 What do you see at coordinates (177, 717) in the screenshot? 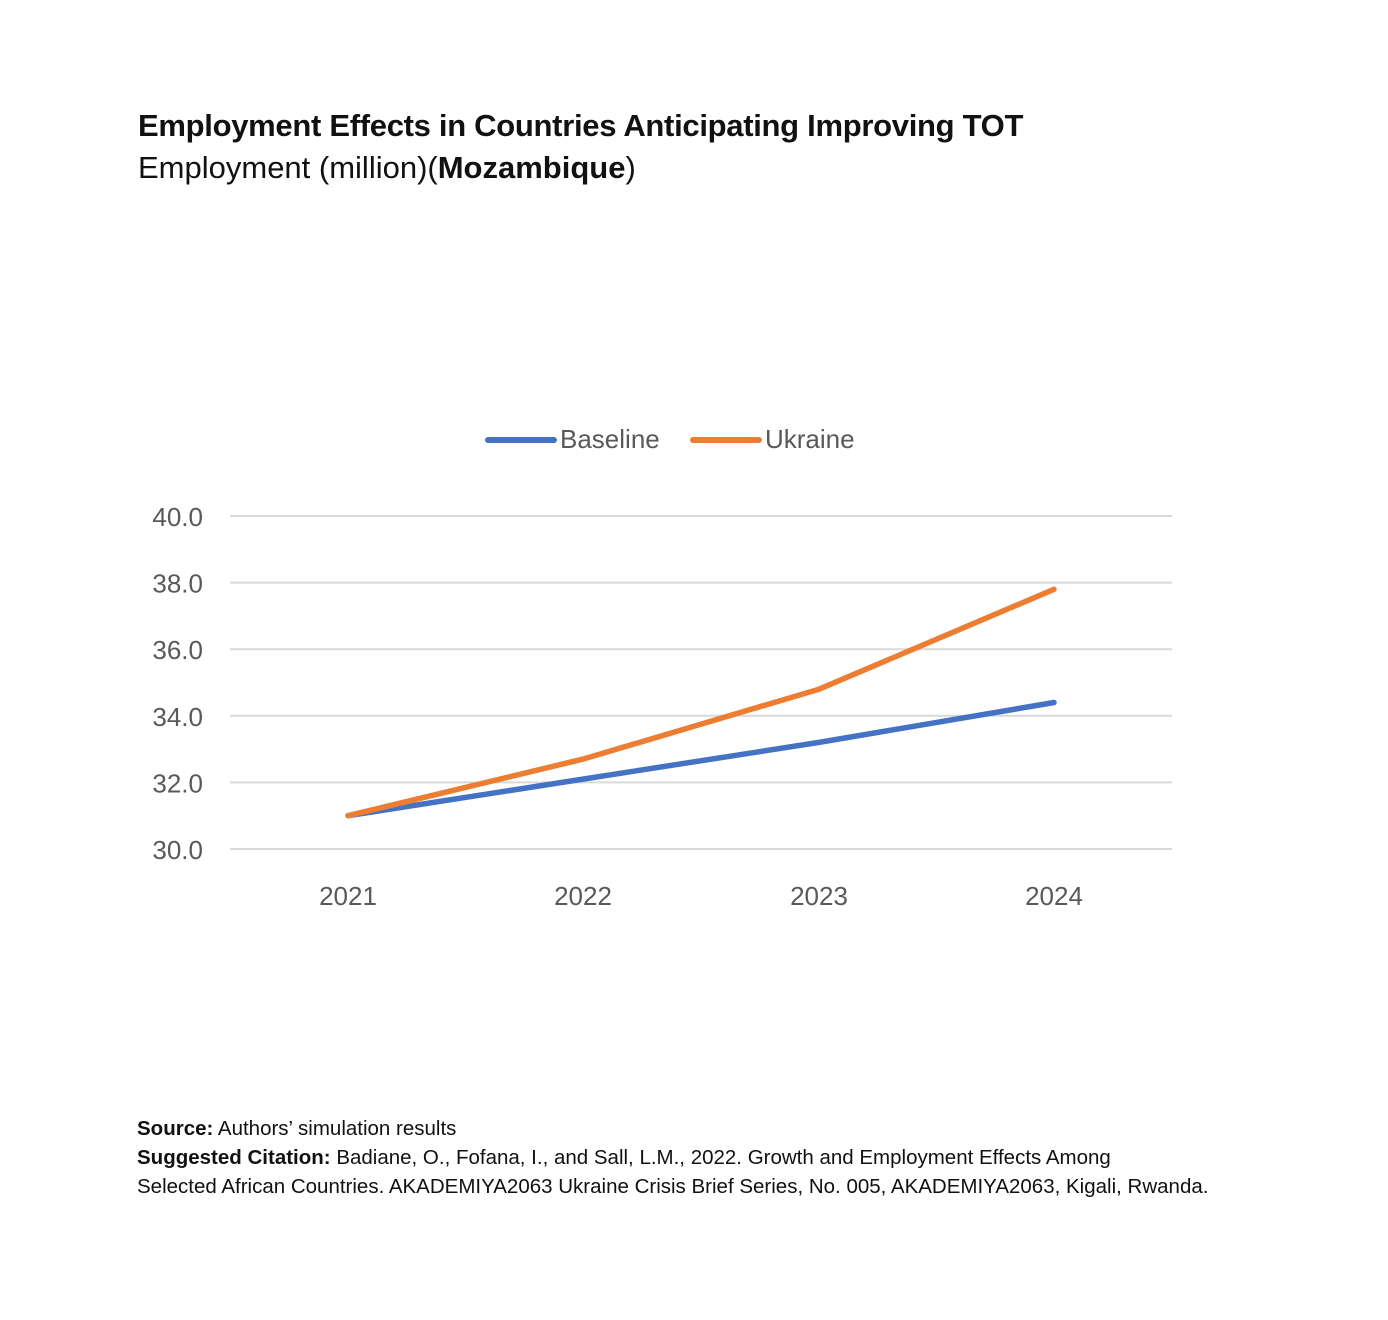
I see `y-tick-label: 34.0` at bounding box center [177, 717].